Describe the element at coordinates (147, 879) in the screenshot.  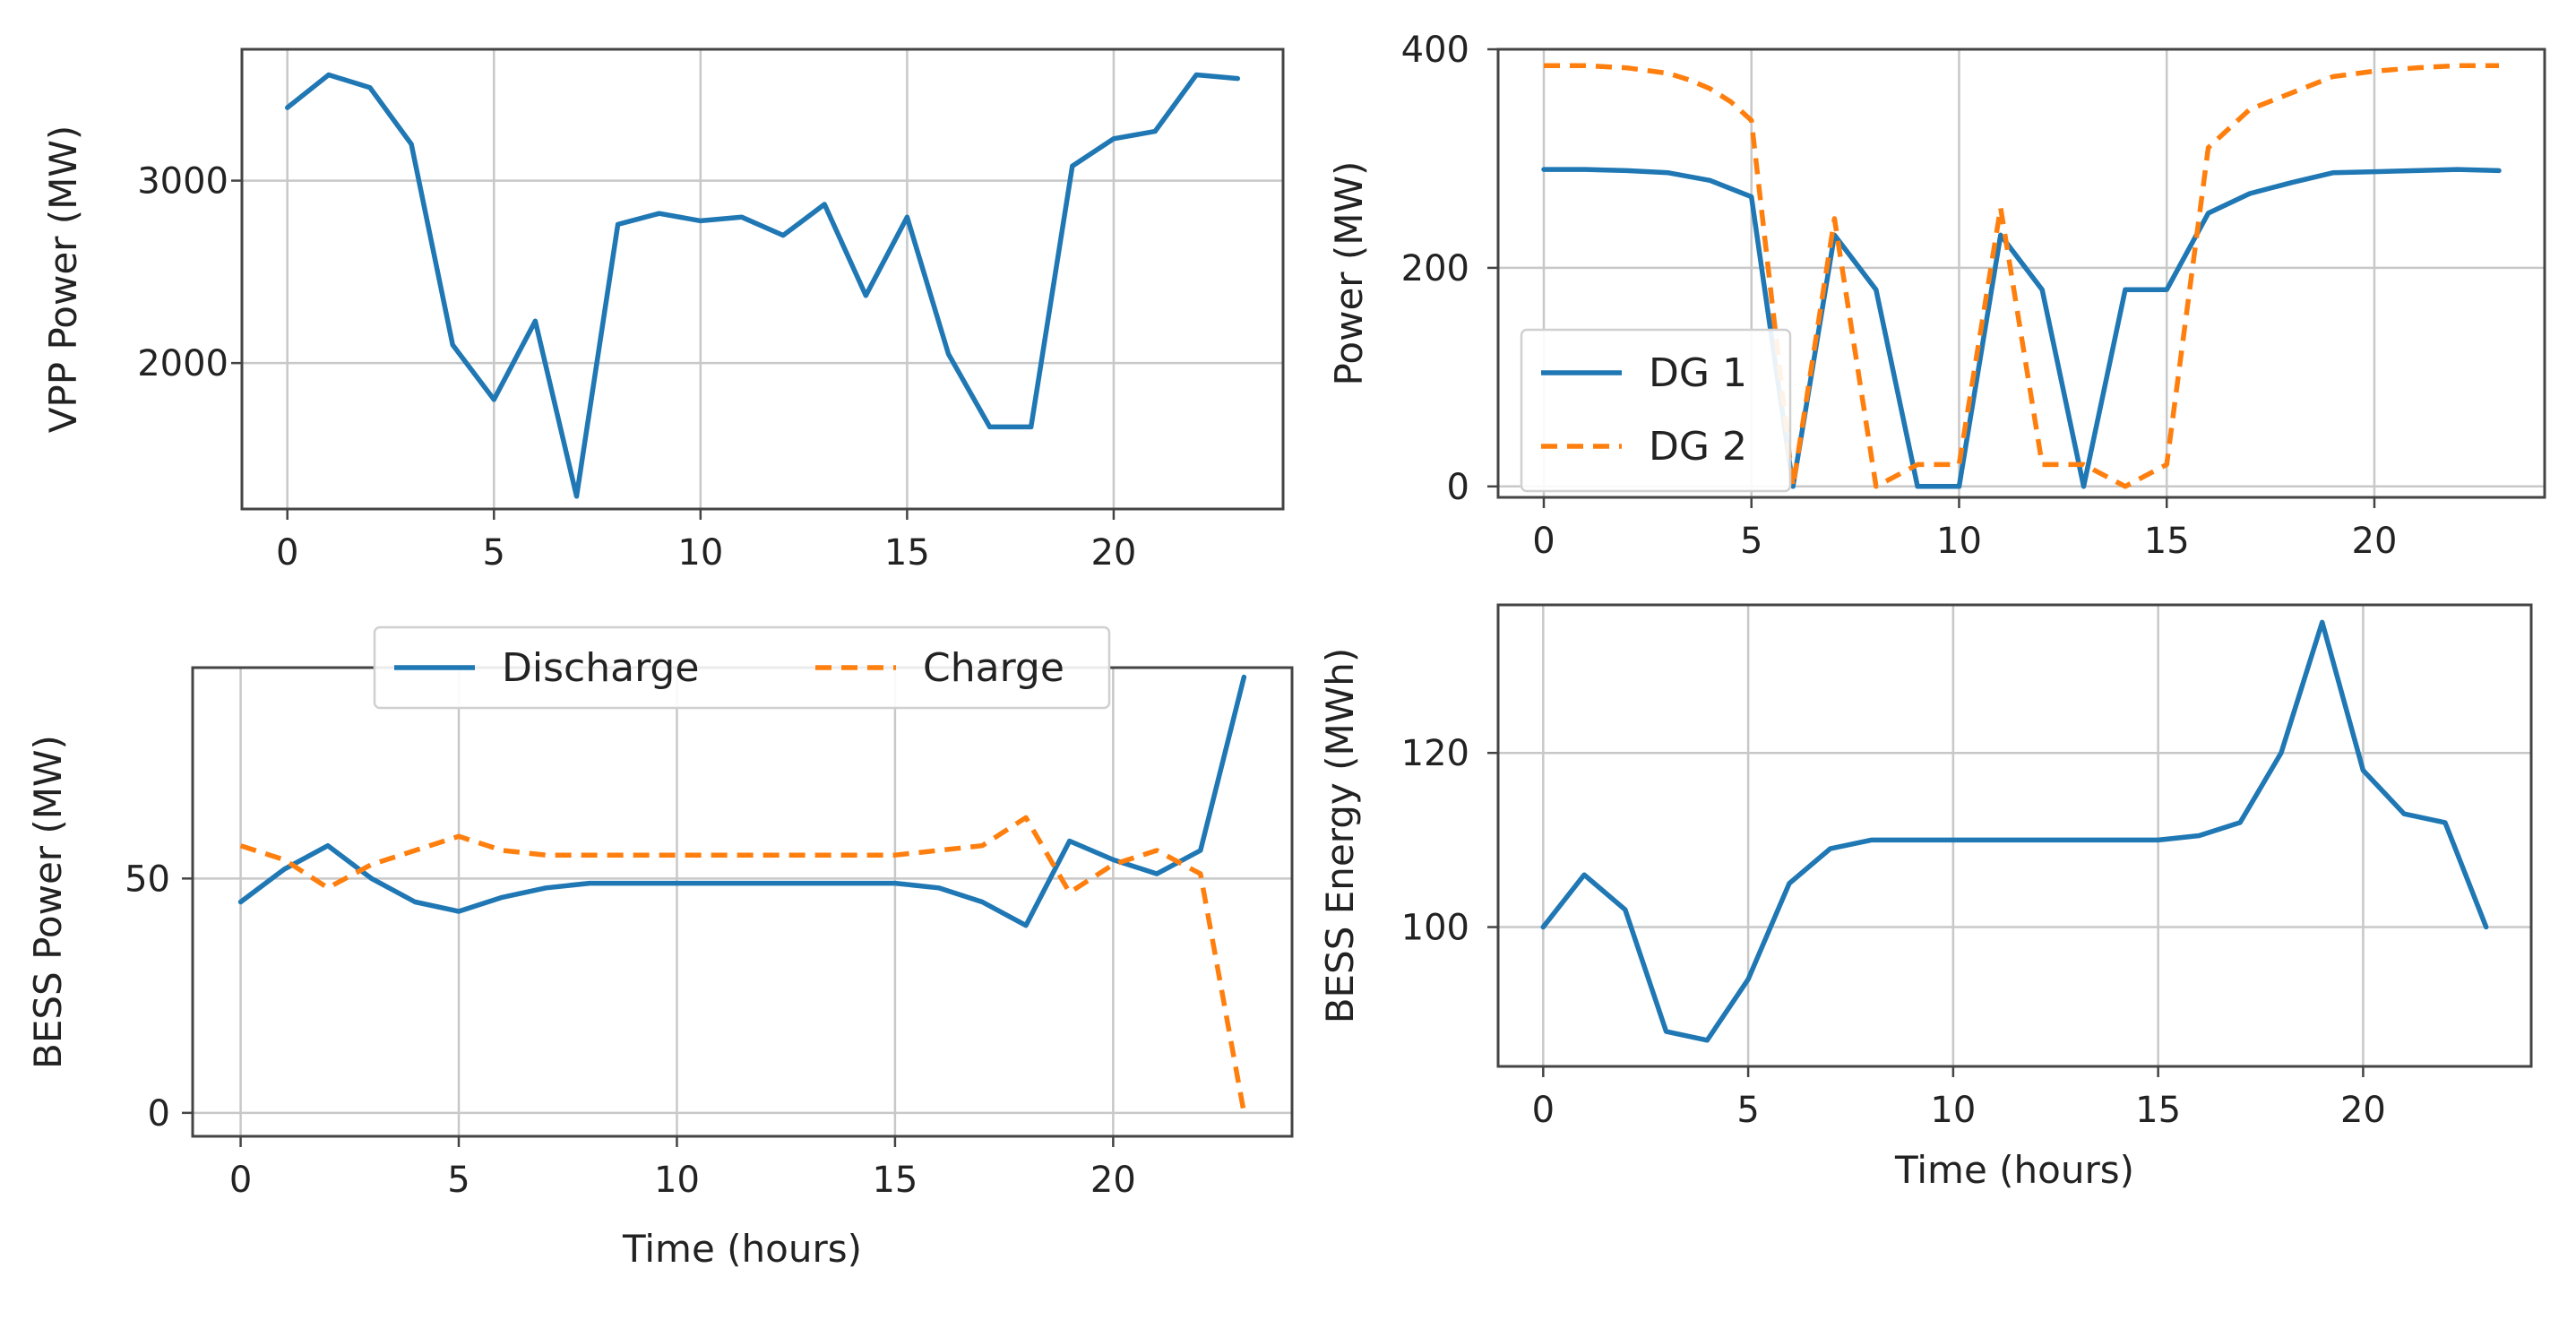
I see `y-tick-label: 50` at that location.